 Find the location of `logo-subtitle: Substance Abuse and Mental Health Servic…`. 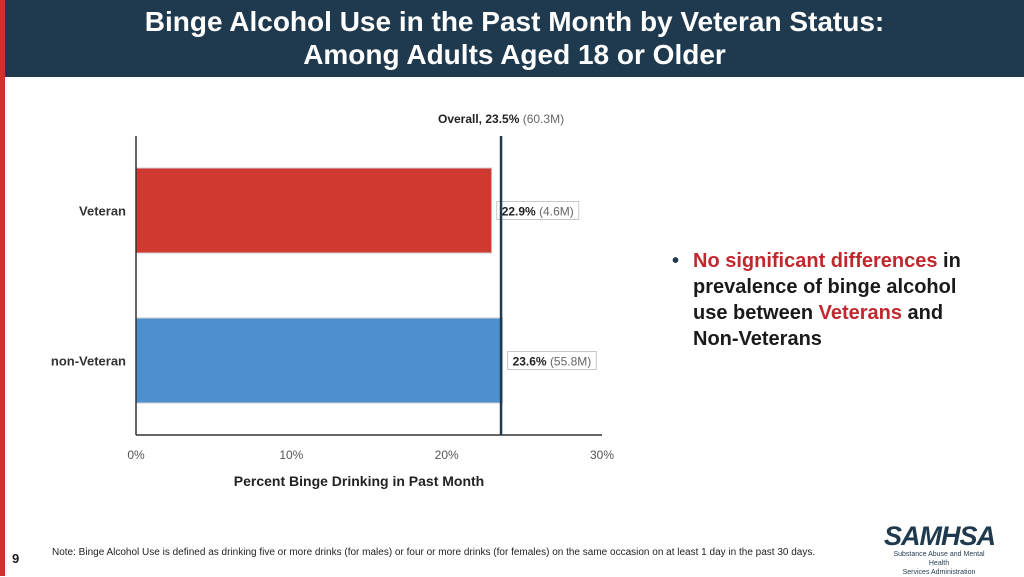

logo-subtitle: Substance Abuse and Mental Health Servic… is located at coordinates (939, 563).